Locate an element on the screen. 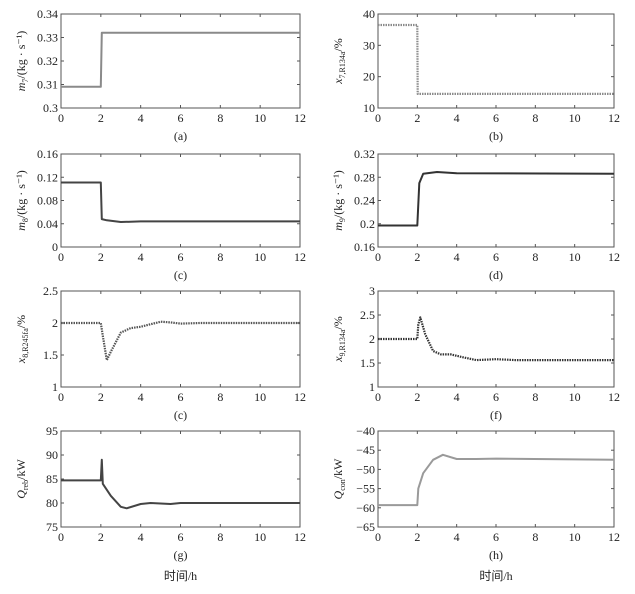 This screenshot has width=635, height=594. y-tick-label: 75 is located at coordinates (52, 527).